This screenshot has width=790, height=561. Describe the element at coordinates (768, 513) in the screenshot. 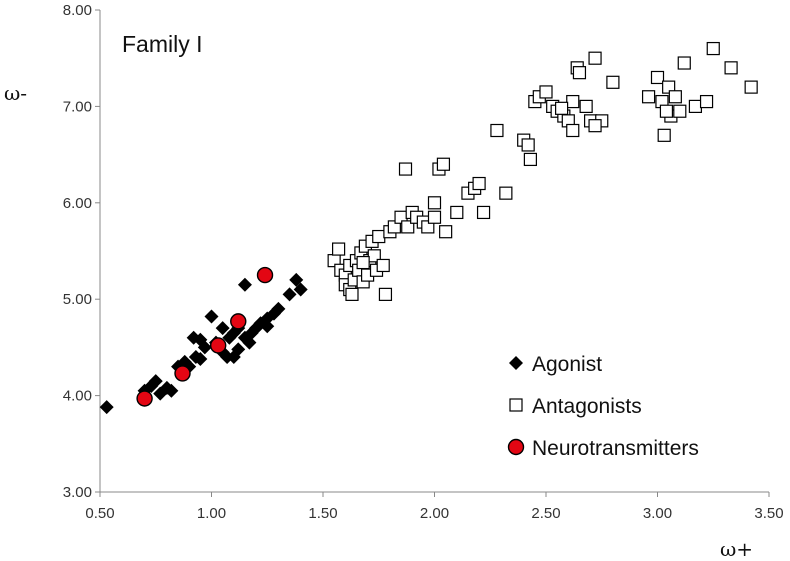

I see `x-tick-label: 3.50` at that location.